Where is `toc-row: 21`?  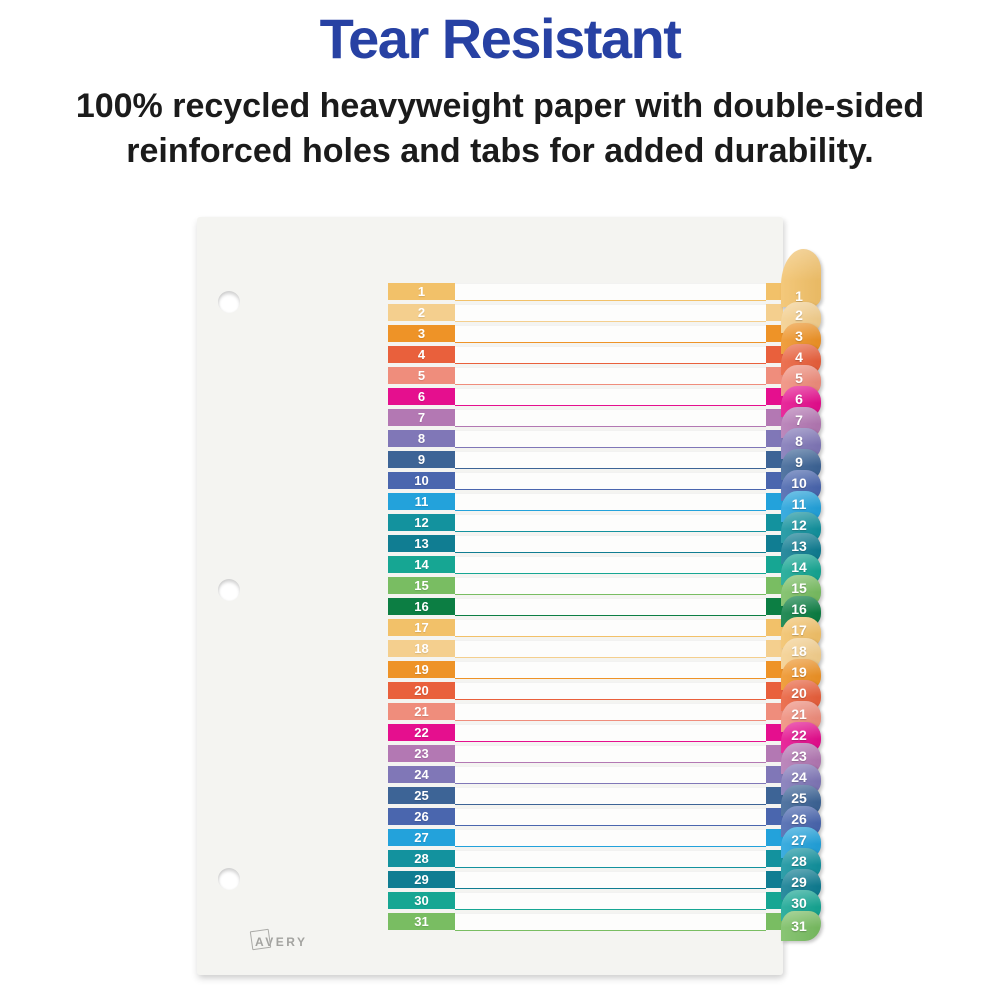
toc-row: 21 is located at coordinates (585, 712).